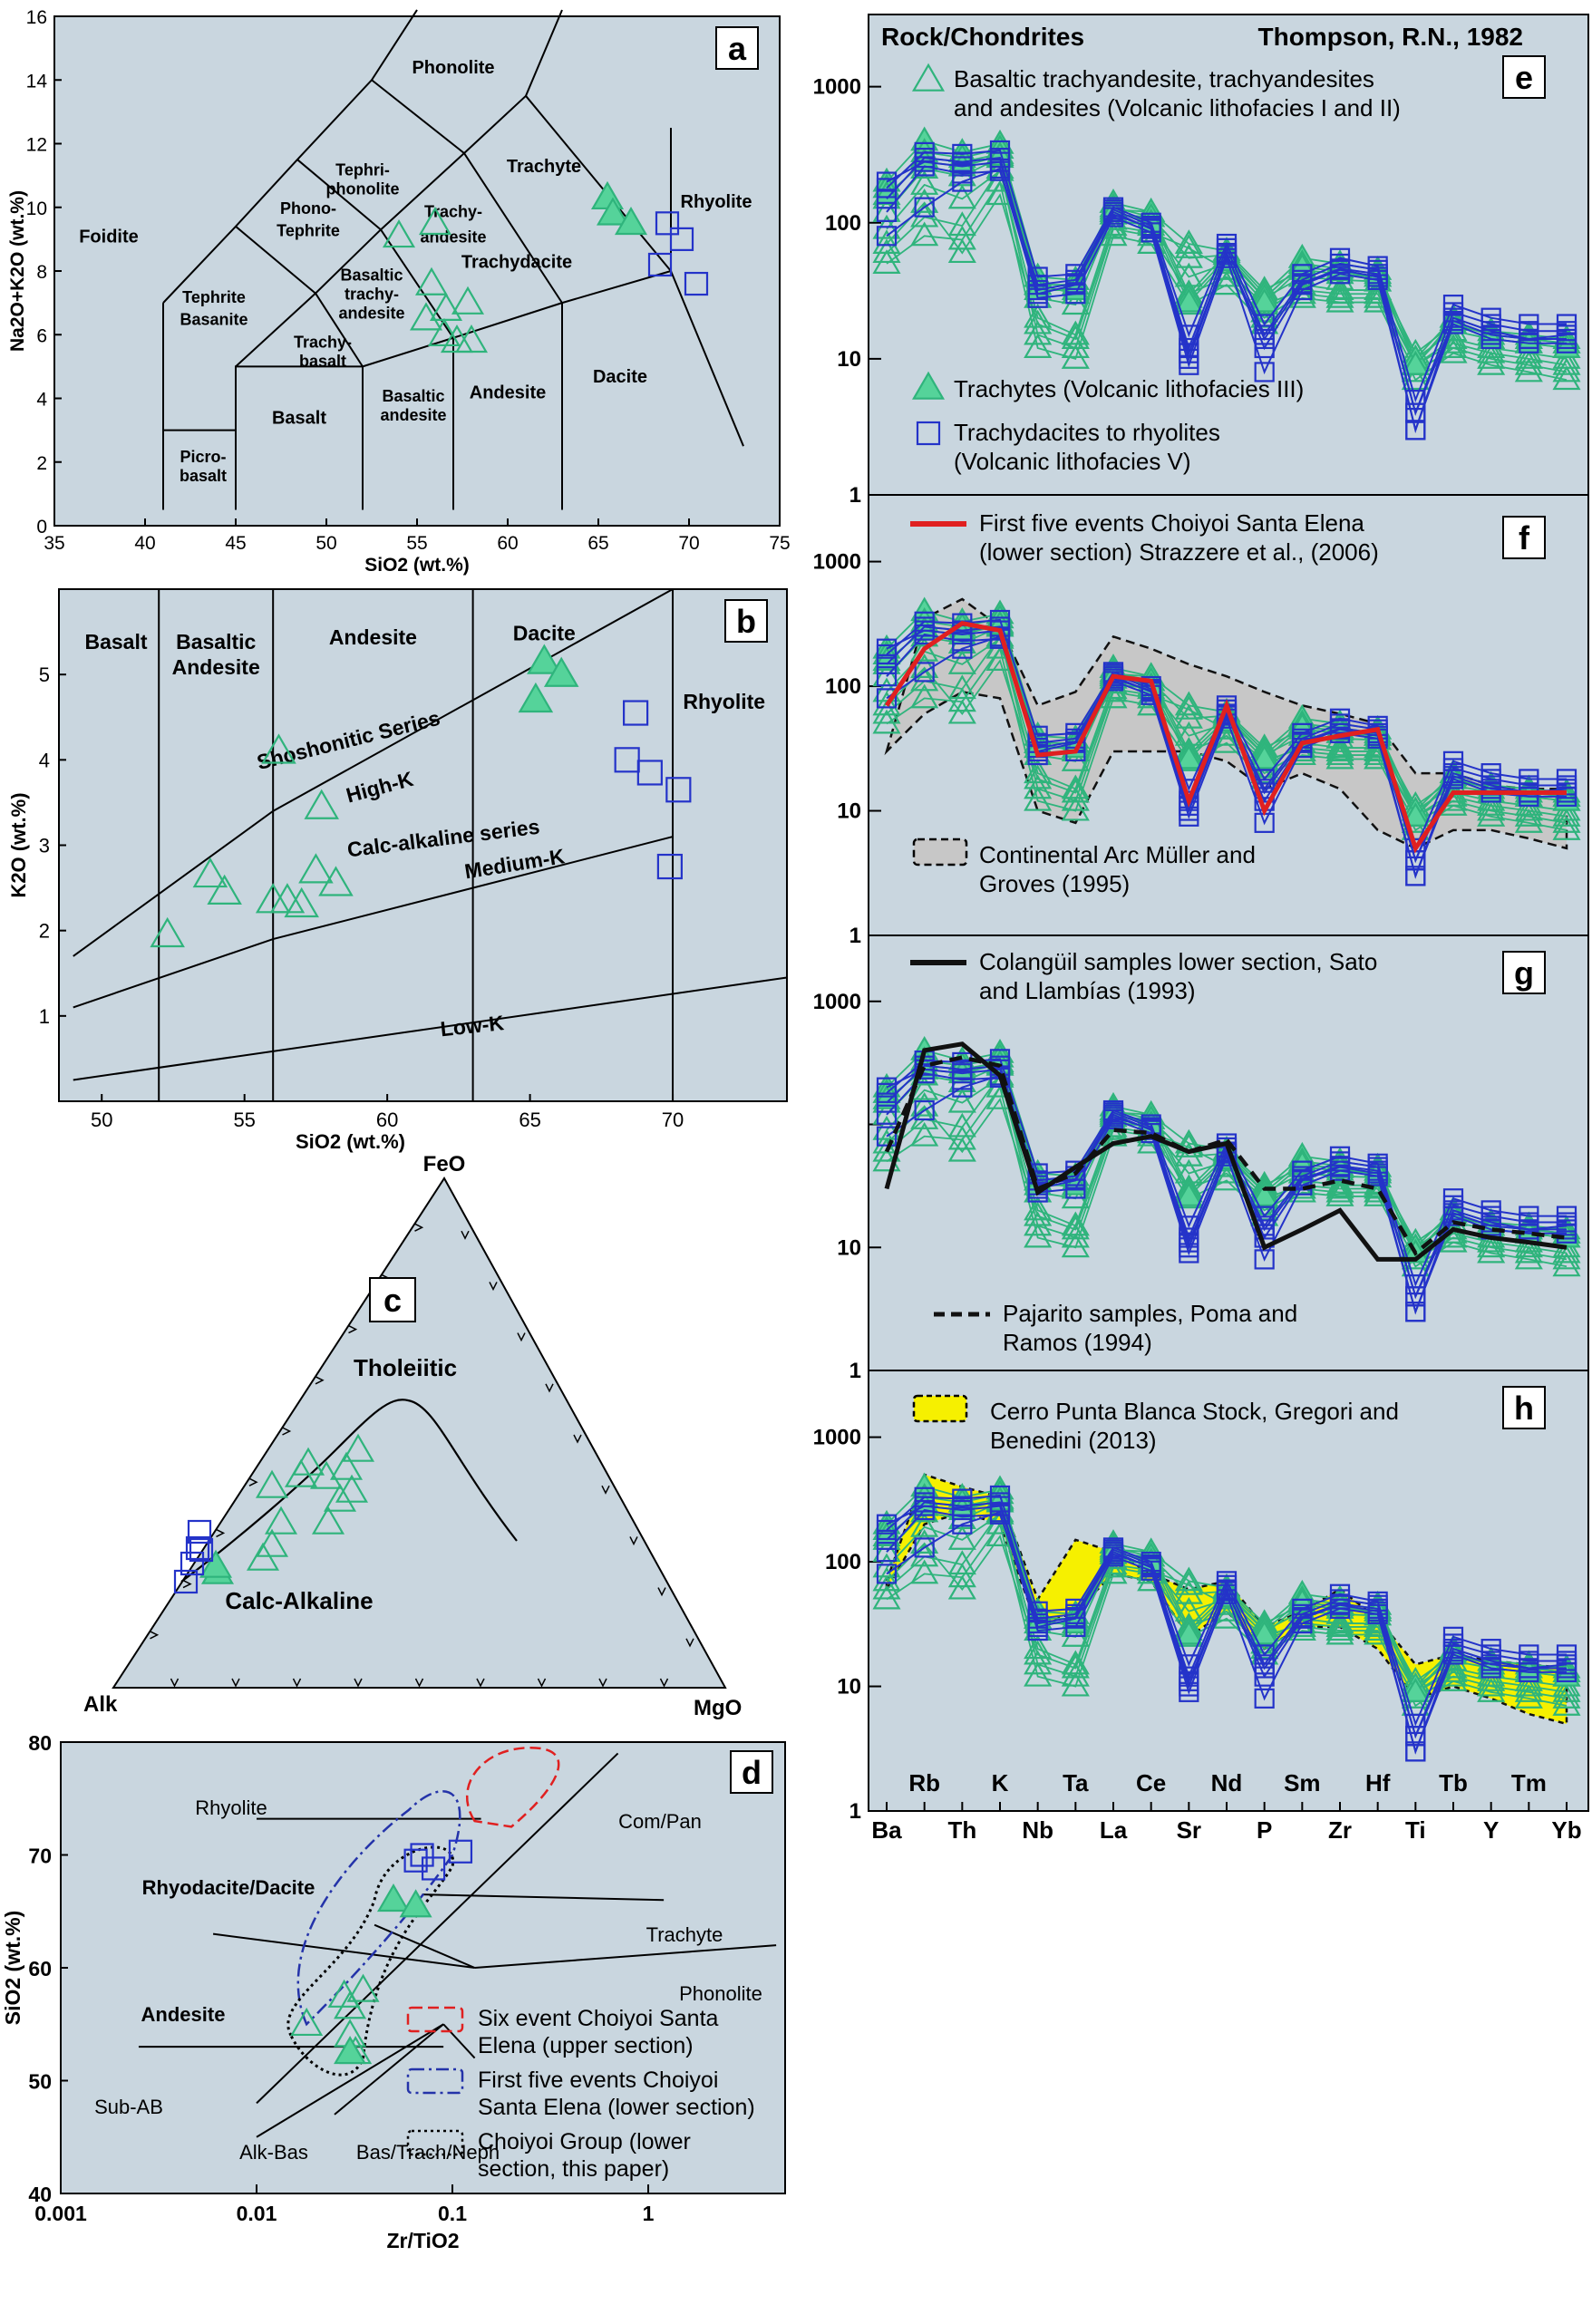 This screenshot has width=1592, height=2324. Describe the element at coordinates (228, 1887) in the screenshot. I see `field-label: Rhyodacite/Dacite` at that location.